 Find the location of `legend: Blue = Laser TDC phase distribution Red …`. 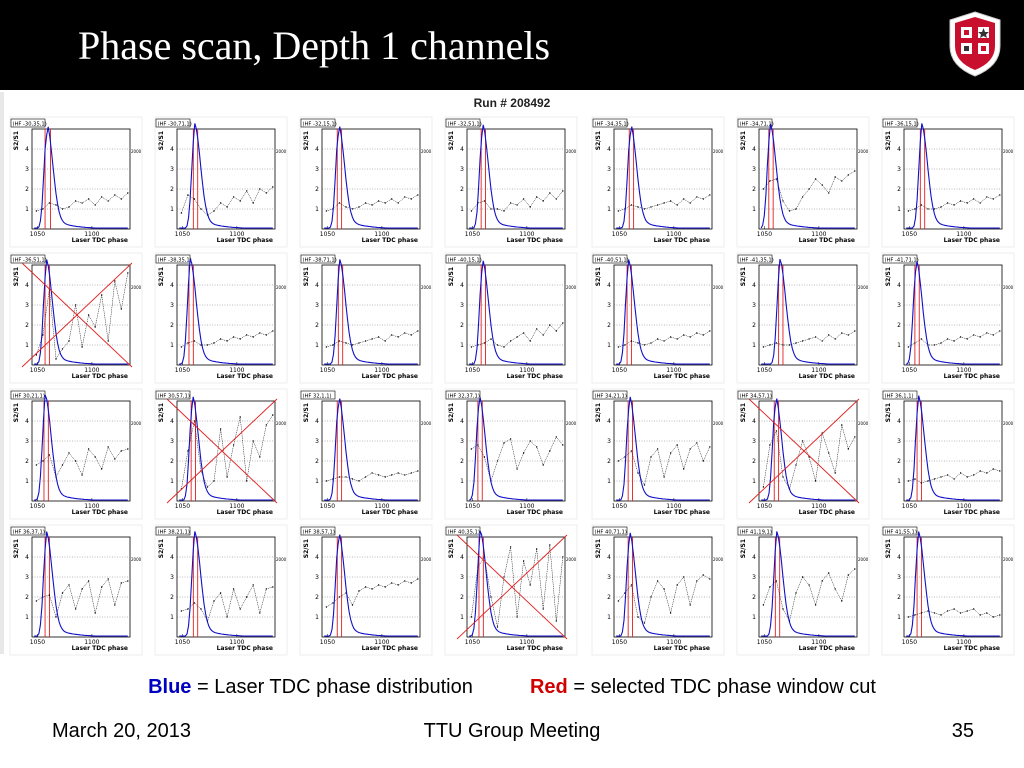

legend: Blue = Laser TDC phase distribution Red … is located at coordinates (512, 687).